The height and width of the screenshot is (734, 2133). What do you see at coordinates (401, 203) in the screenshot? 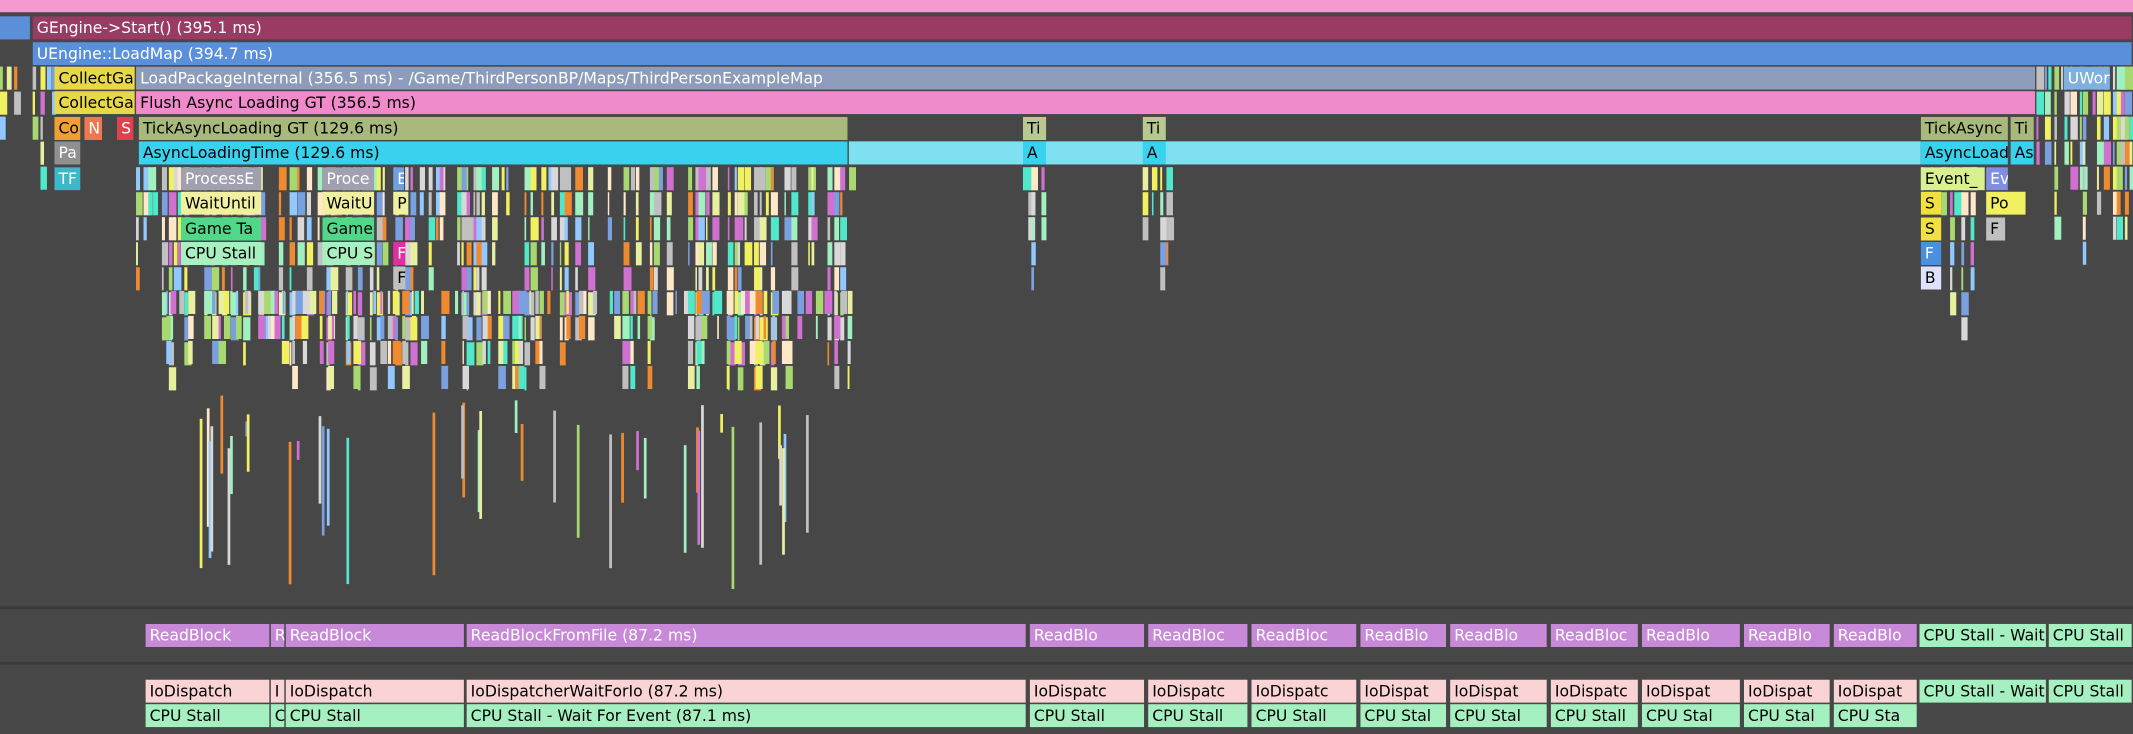
I see `event: P` at bounding box center [401, 203].